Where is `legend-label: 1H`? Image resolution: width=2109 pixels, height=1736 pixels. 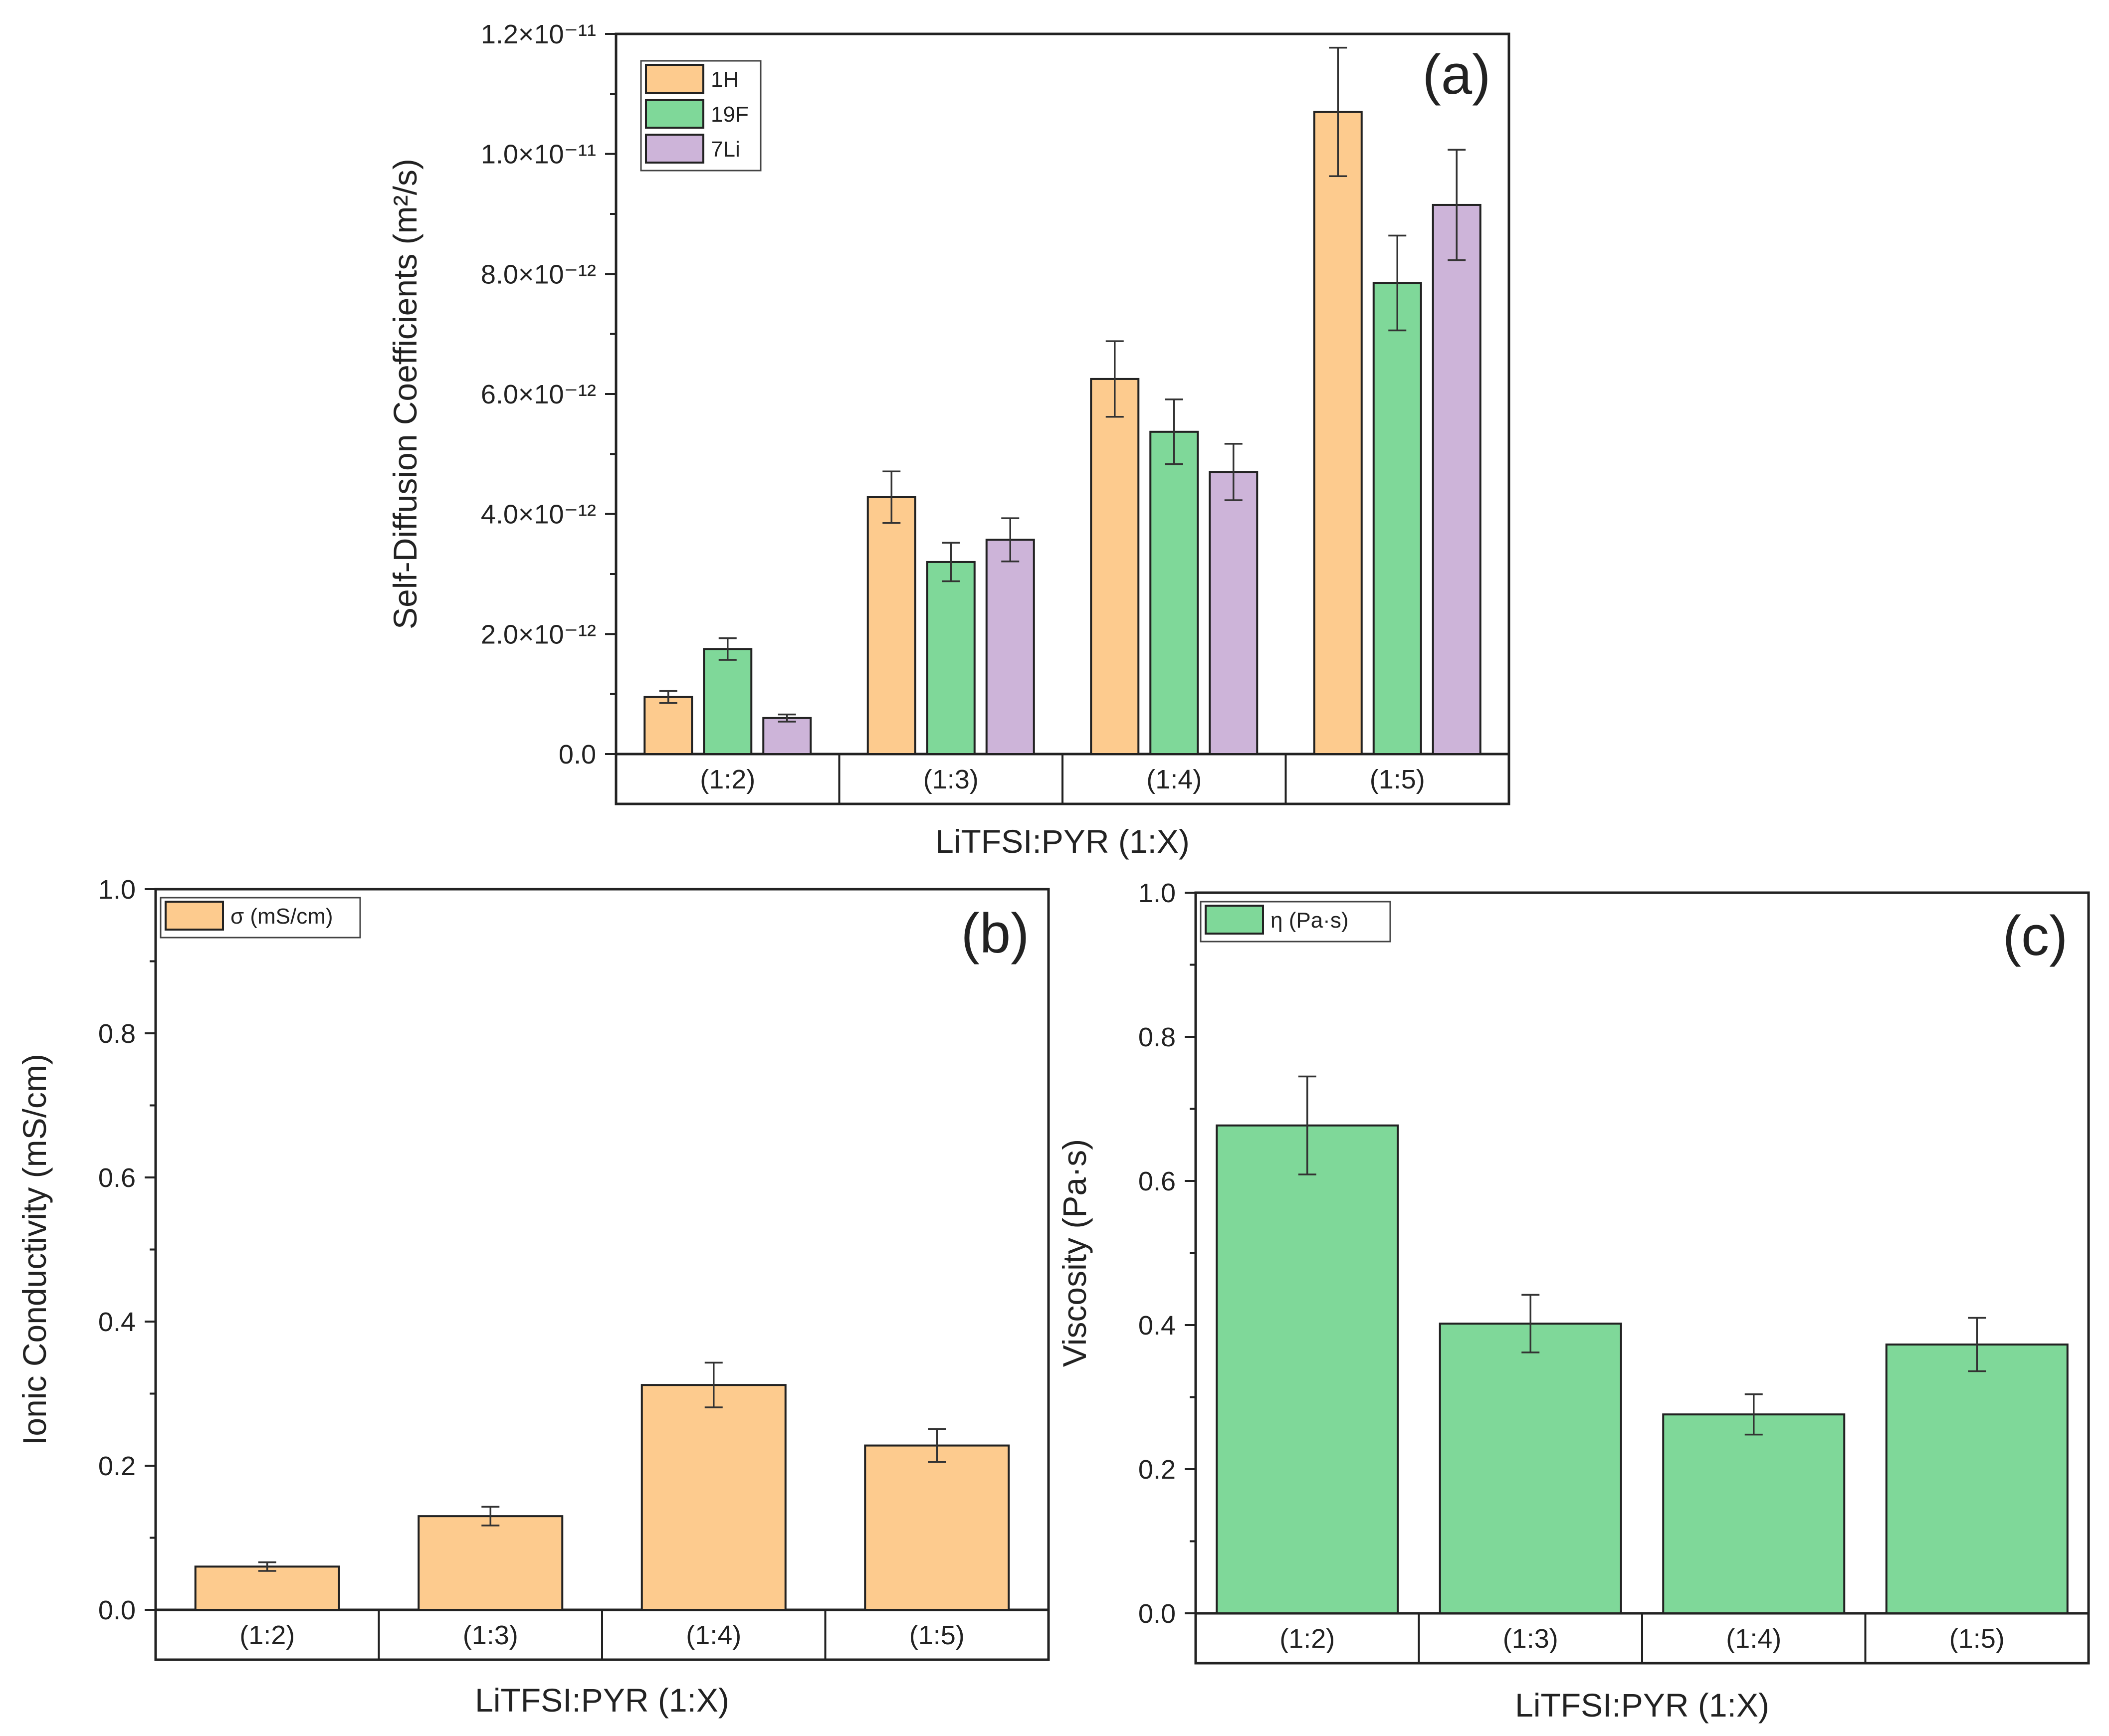 legend-label: 1H is located at coordinates (725, 79).